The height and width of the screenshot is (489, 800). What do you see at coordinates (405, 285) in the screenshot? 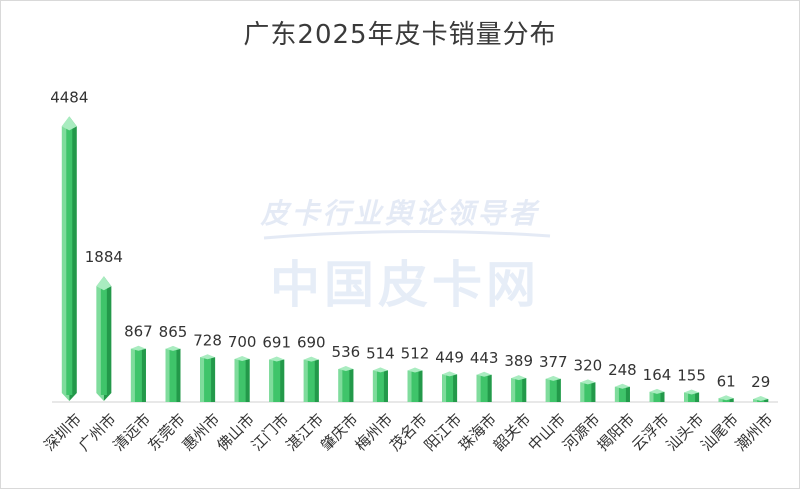
I see `watermark-brand: 中国皮卡网` at bounding box center [405, 285].